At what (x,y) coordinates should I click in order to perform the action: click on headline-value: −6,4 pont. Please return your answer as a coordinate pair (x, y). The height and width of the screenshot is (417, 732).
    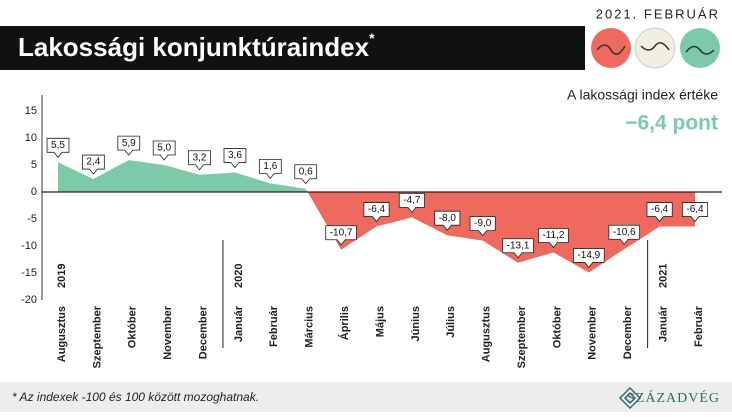
    Looking at the image, I should click on (671, 123).